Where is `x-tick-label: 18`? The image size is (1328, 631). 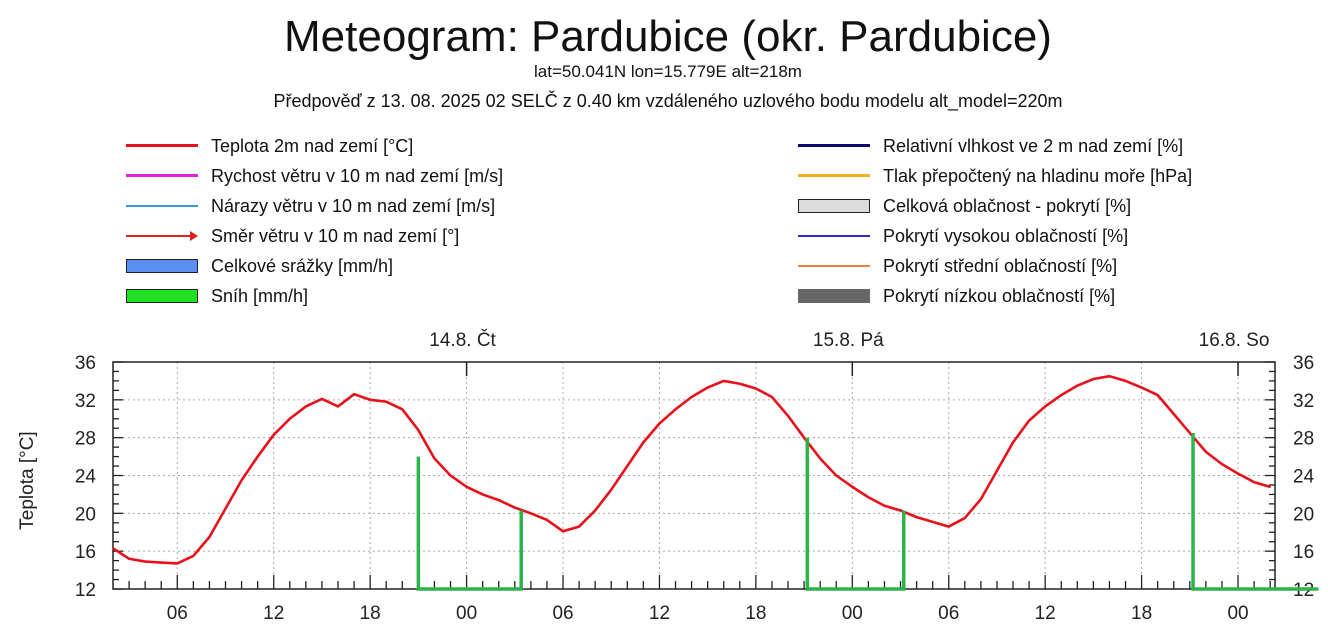 x-tick-label: 18 is located at coordinates (1141, 613).